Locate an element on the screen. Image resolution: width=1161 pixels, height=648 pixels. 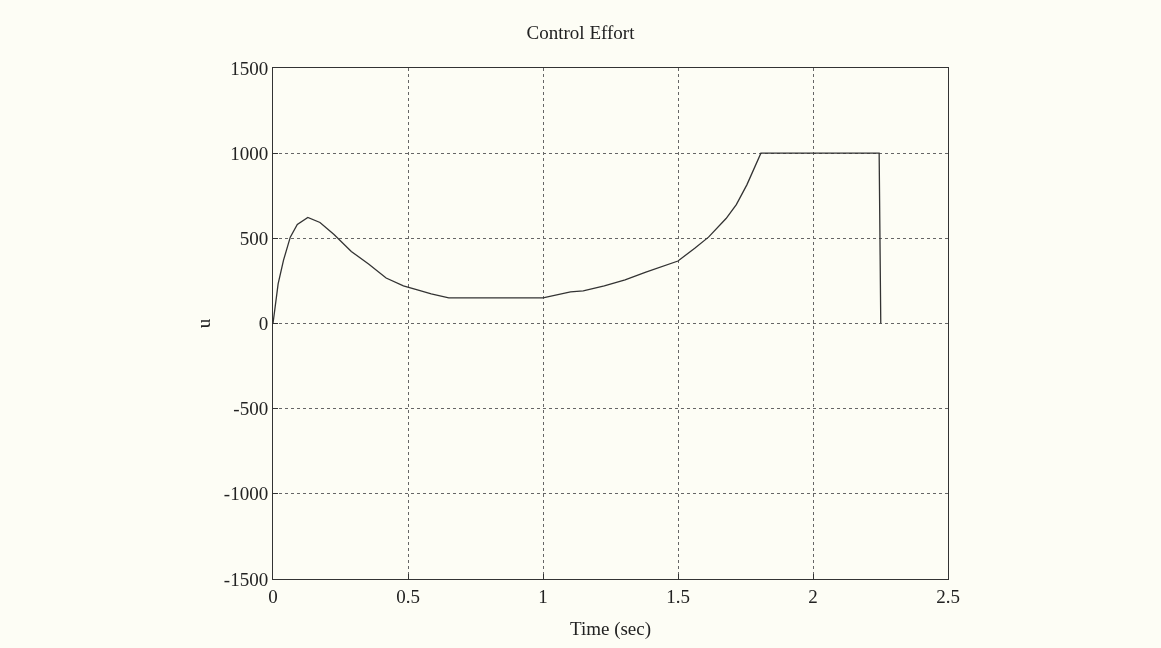
y-tick-label: -1500 is located at coordinates (246, 579).